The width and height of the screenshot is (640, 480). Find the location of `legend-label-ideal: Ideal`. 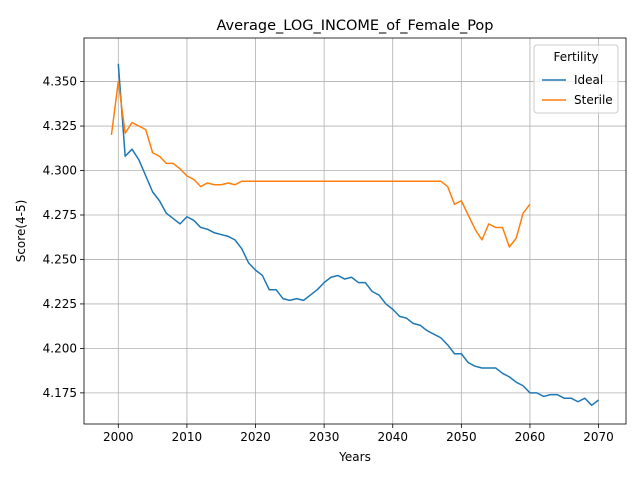

legend-label-ideal: Ideal is located at coordinates (588, 80).